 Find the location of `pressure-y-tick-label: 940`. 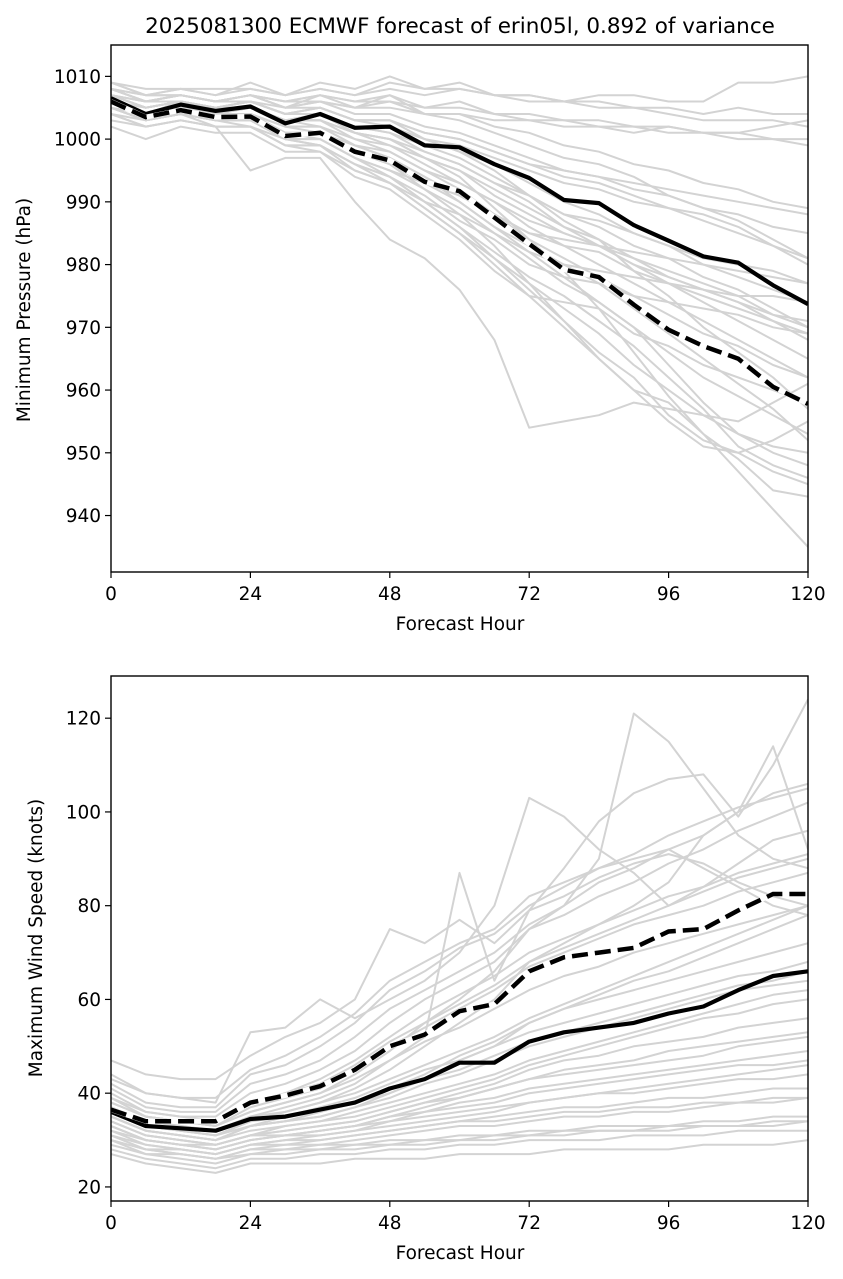

pressure-y-tick-label: 940 is located at coordinates (83, 516).